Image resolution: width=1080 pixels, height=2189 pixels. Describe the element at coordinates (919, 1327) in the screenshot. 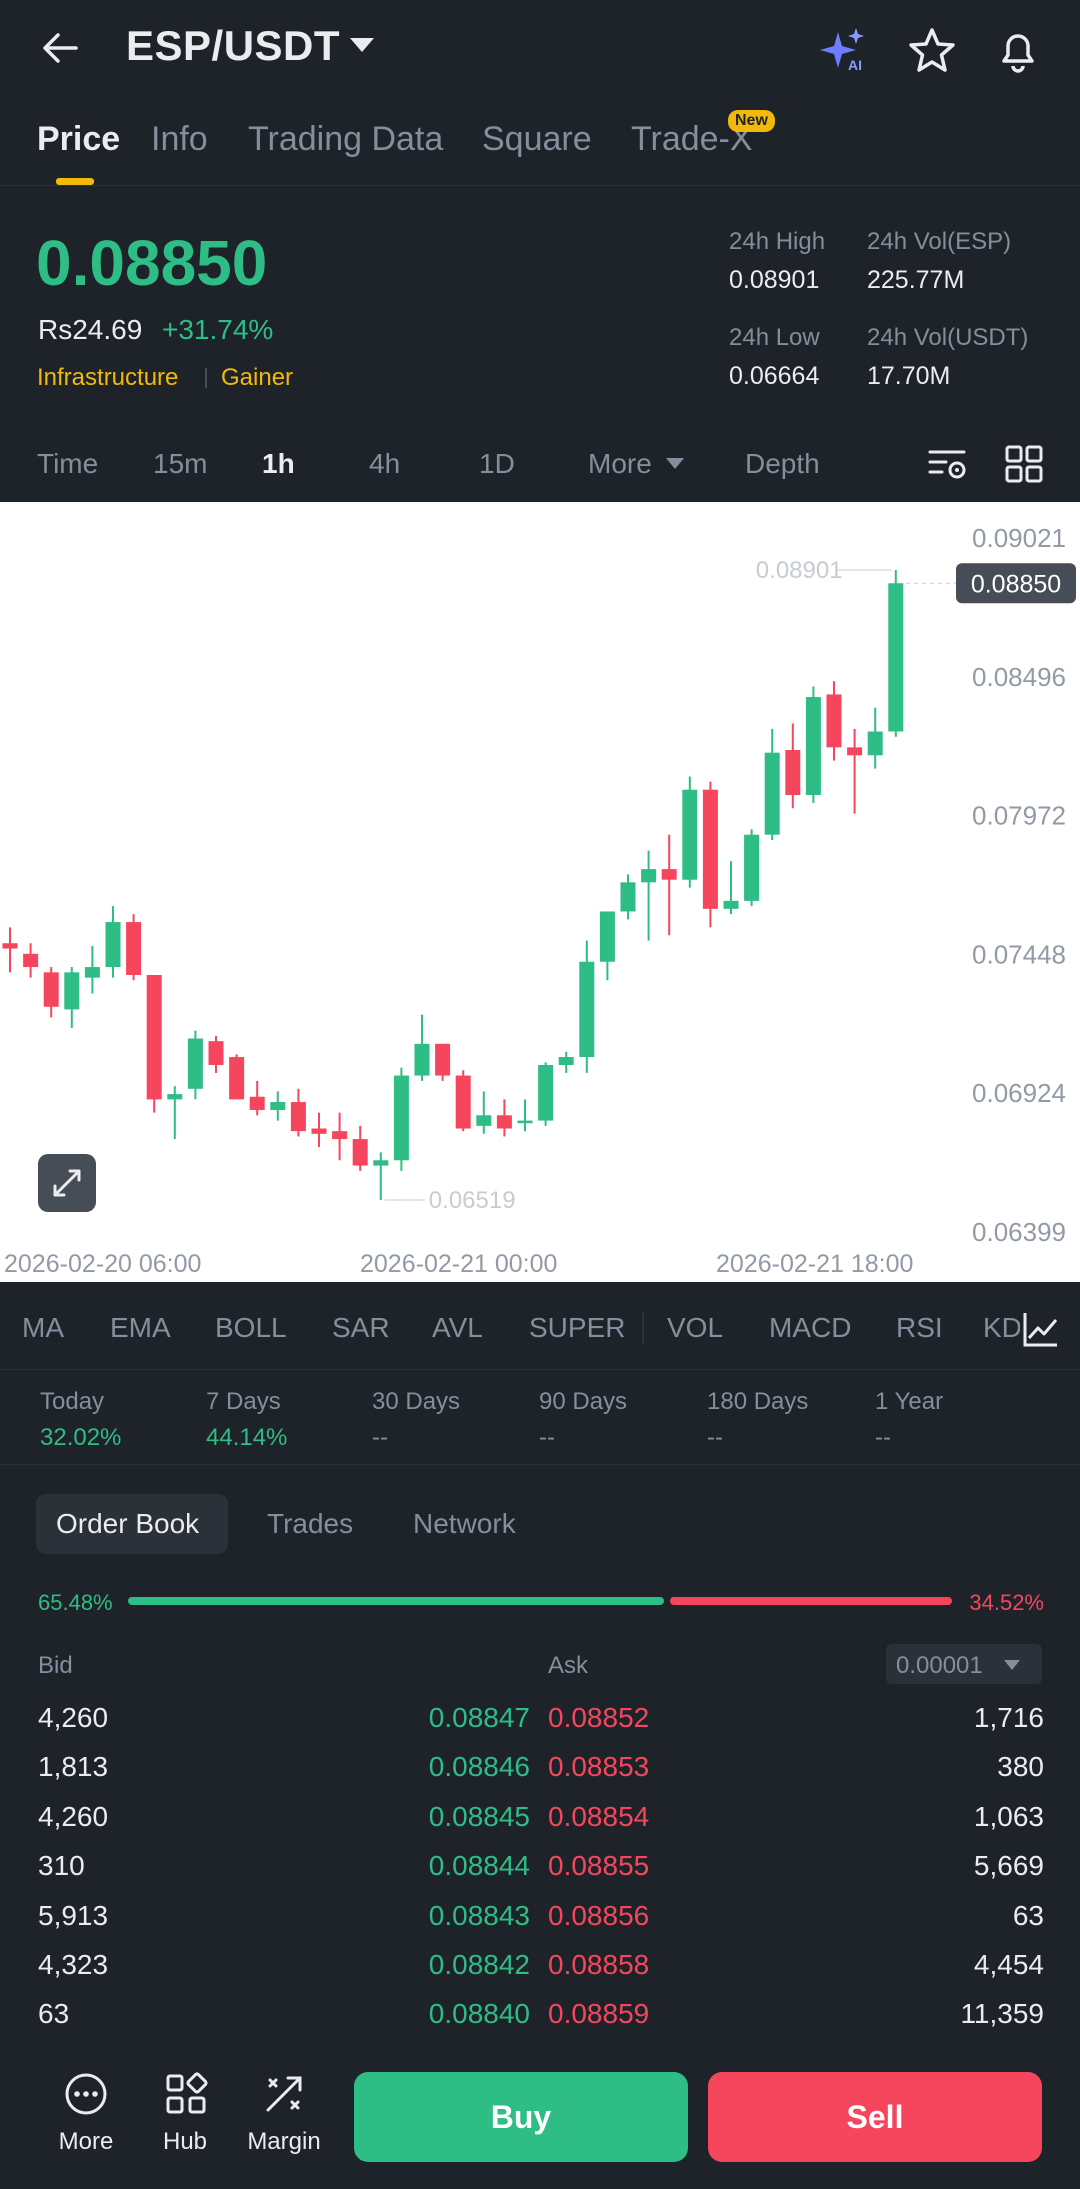

I see `indicator-rsi: RSI` at that location.